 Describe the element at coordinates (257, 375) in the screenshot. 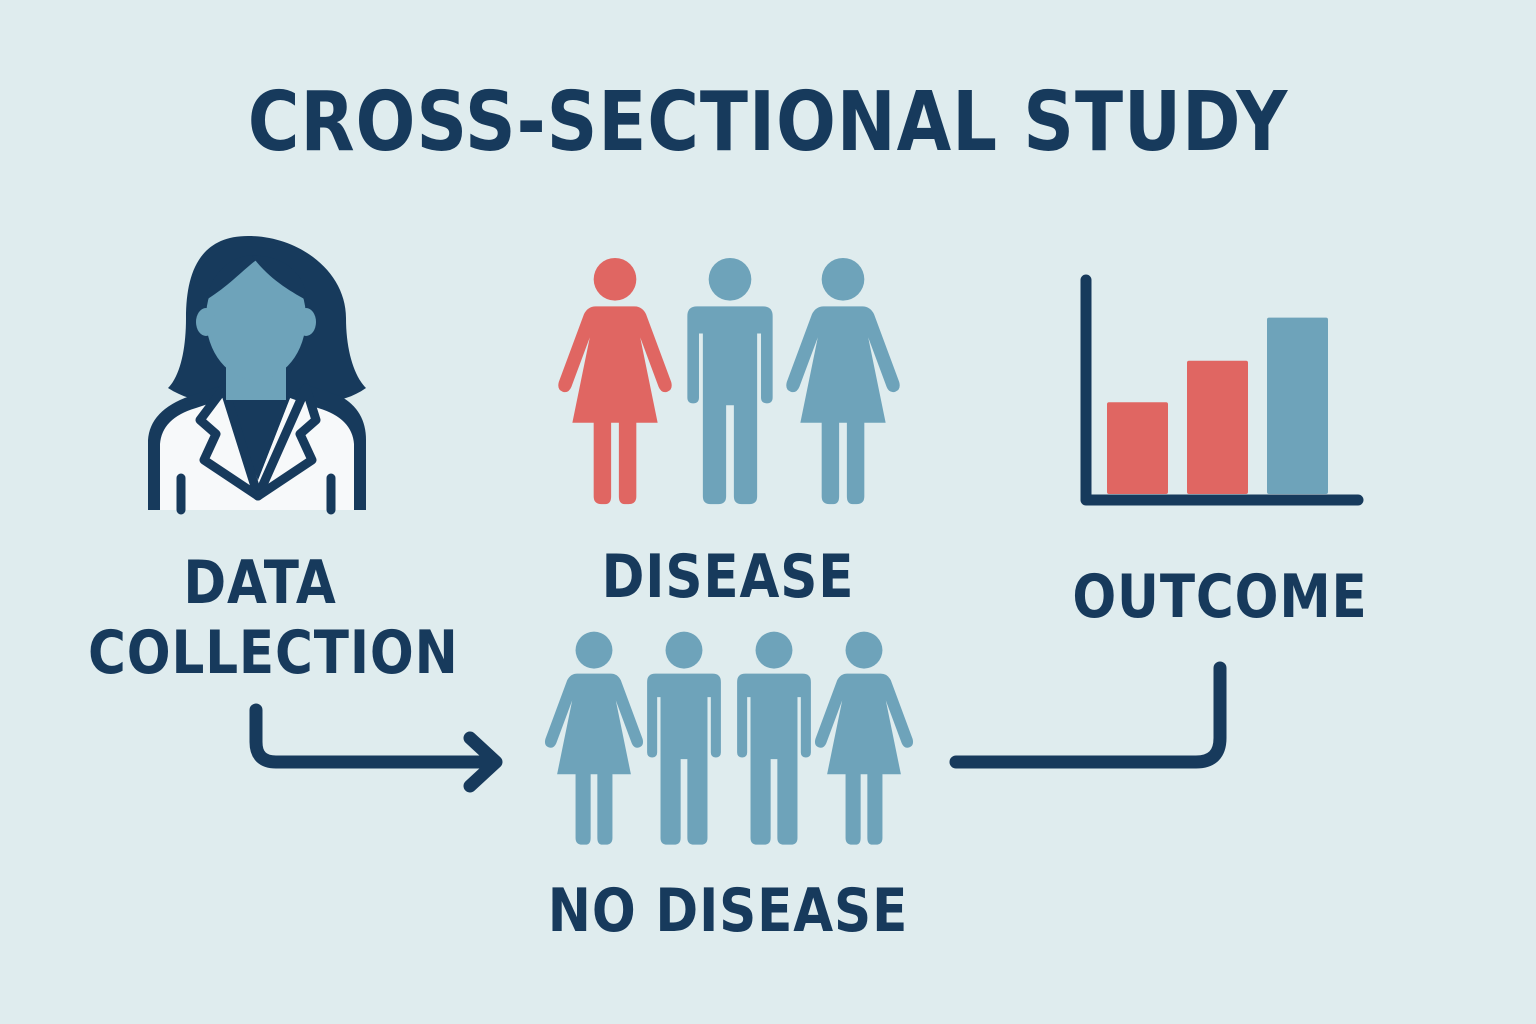

I see `researcher-icon` at that location.